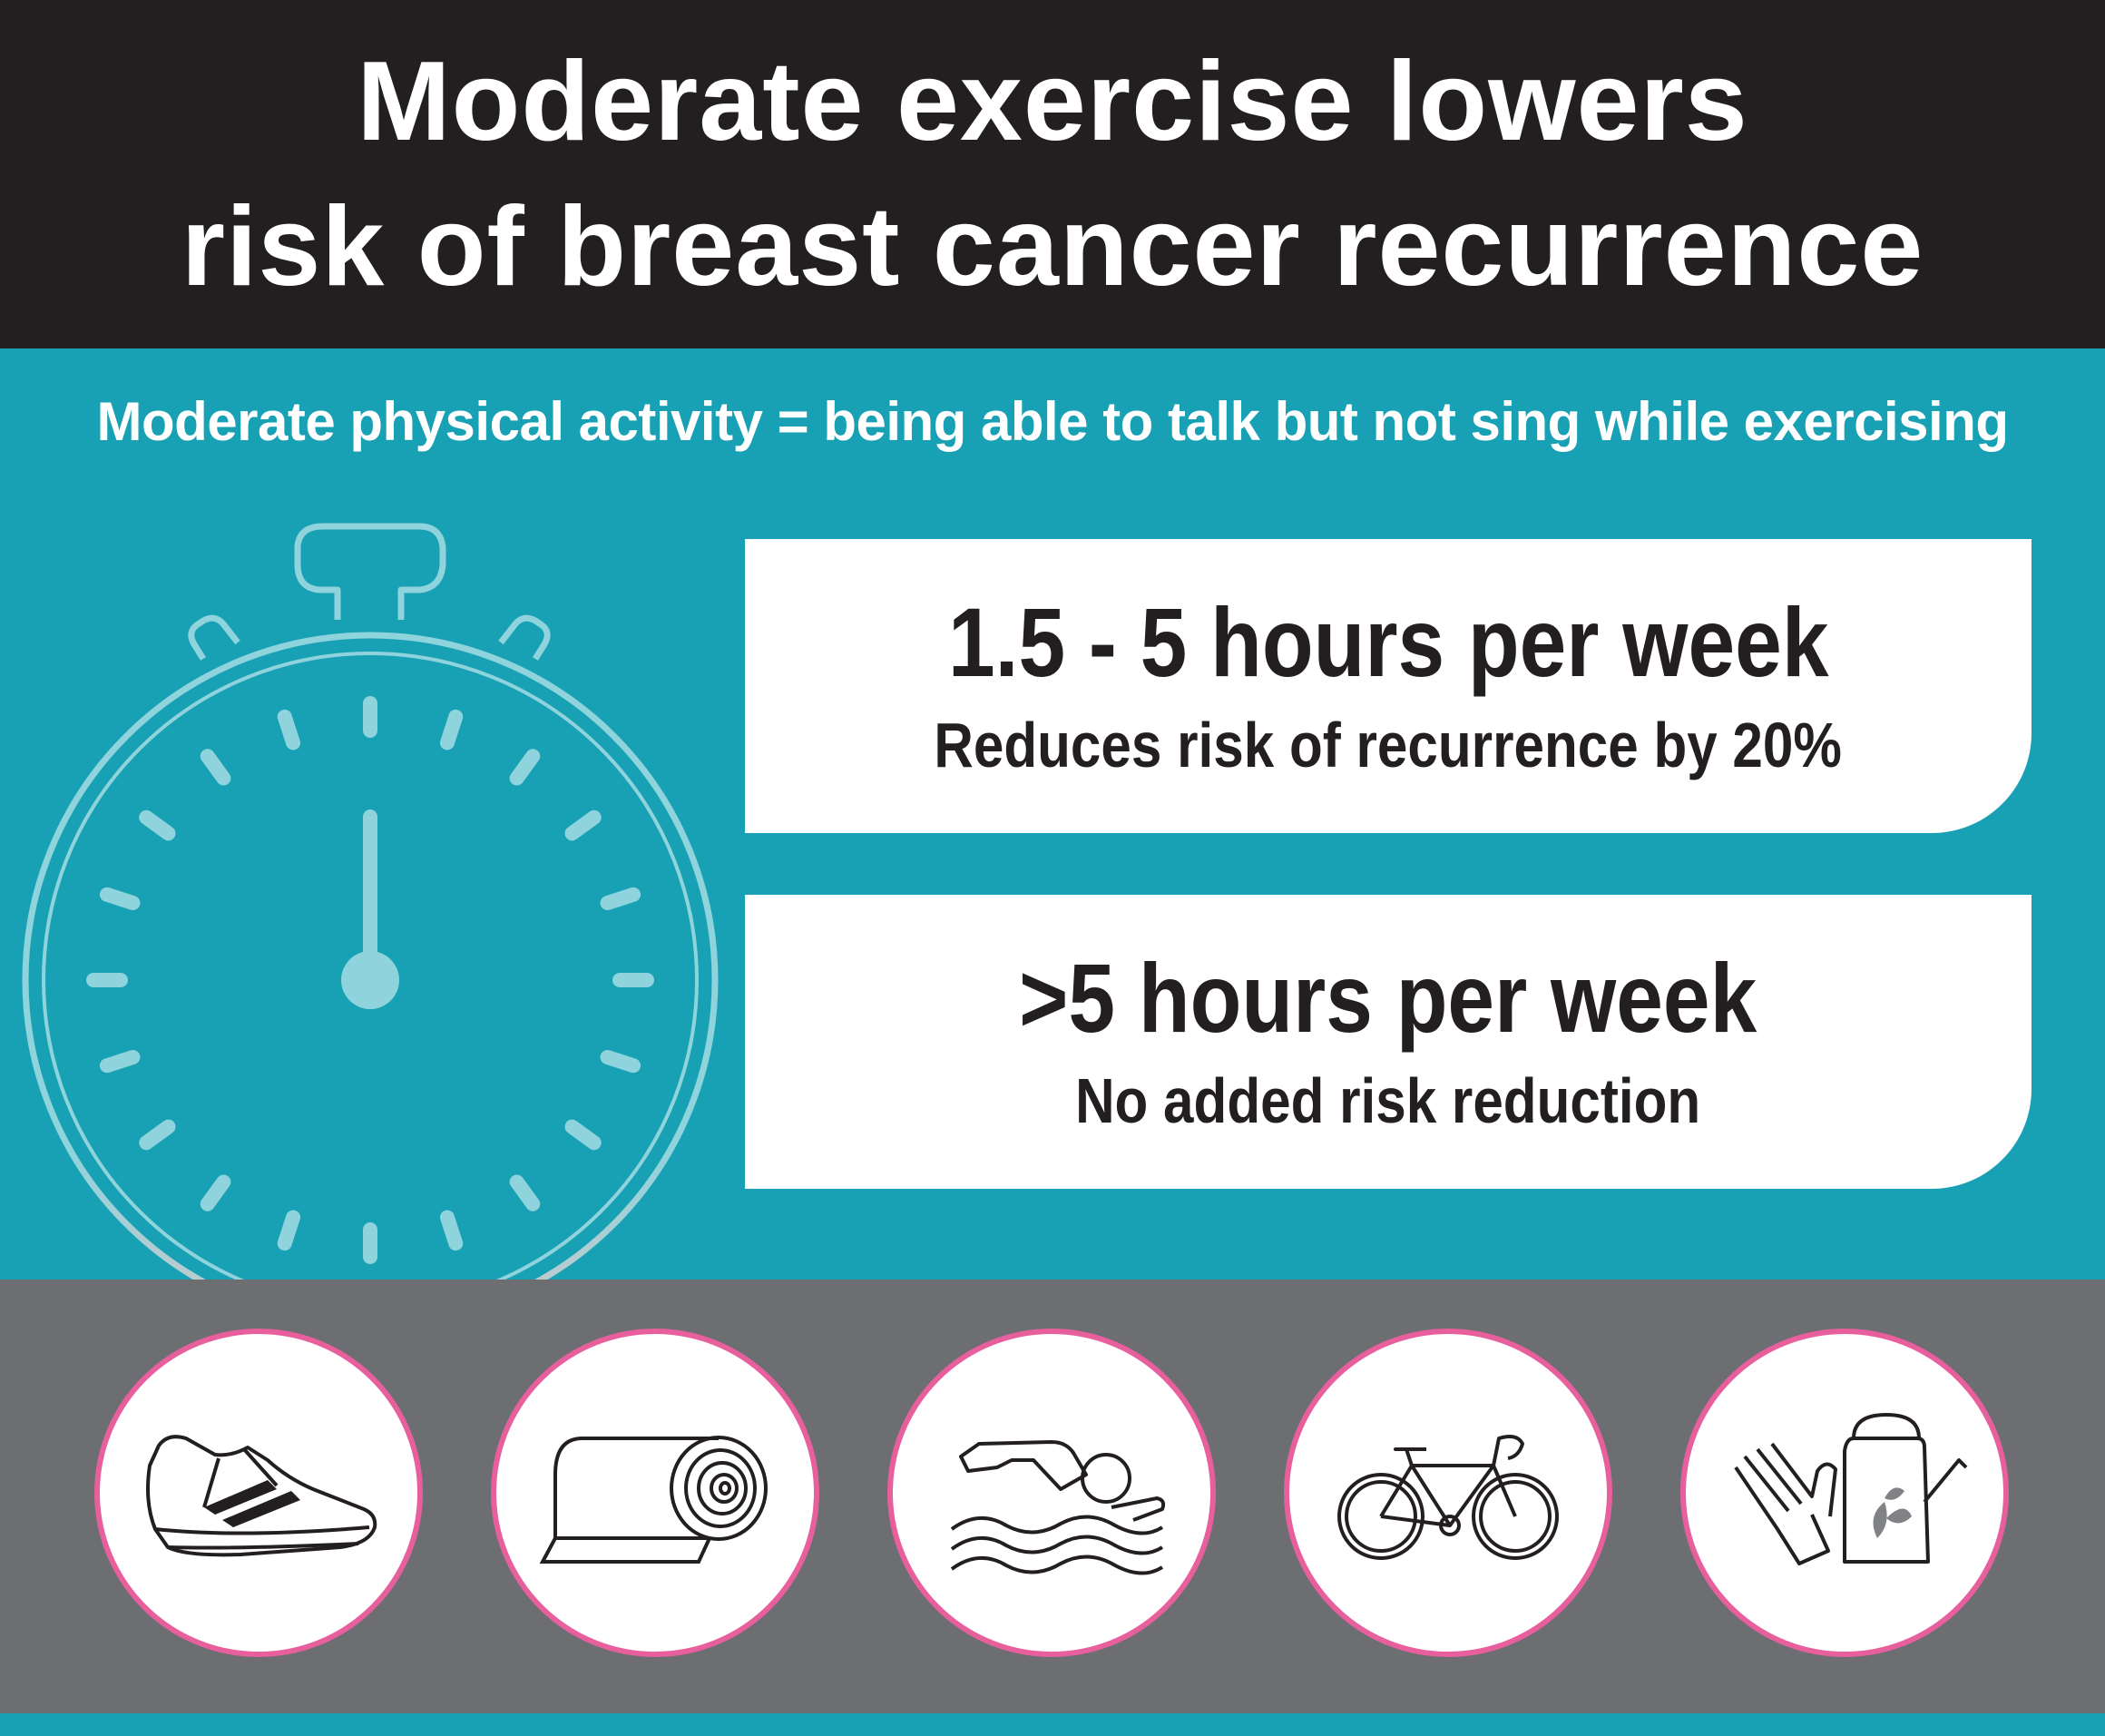 The image size is (2105, 1736). What do you see at coordinates (1388, 745) in the screenshot?
I see `card-1-detail: Reduces risk of recurrence by 20%` at bounding box center [1388, 745].